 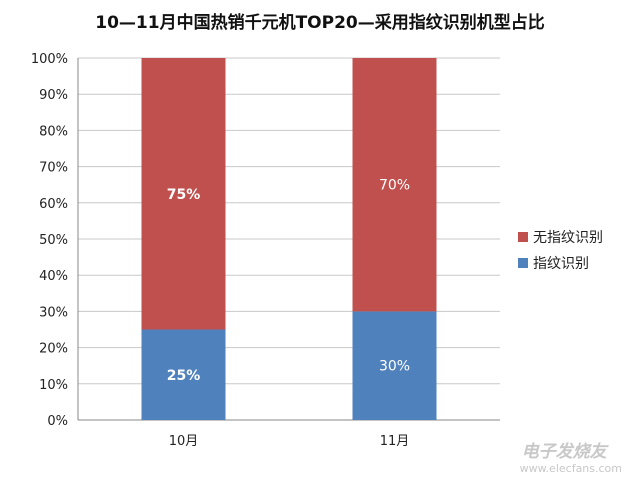 What do you see at coordinates (184, 441) in the screenshot?
I see `x-tick-label: 10月` at bounding box center [184, 441].